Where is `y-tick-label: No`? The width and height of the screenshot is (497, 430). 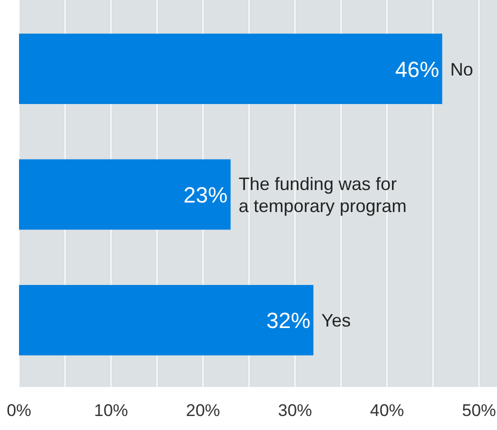 y-tick-label: No is located at coordinates (462, 69).